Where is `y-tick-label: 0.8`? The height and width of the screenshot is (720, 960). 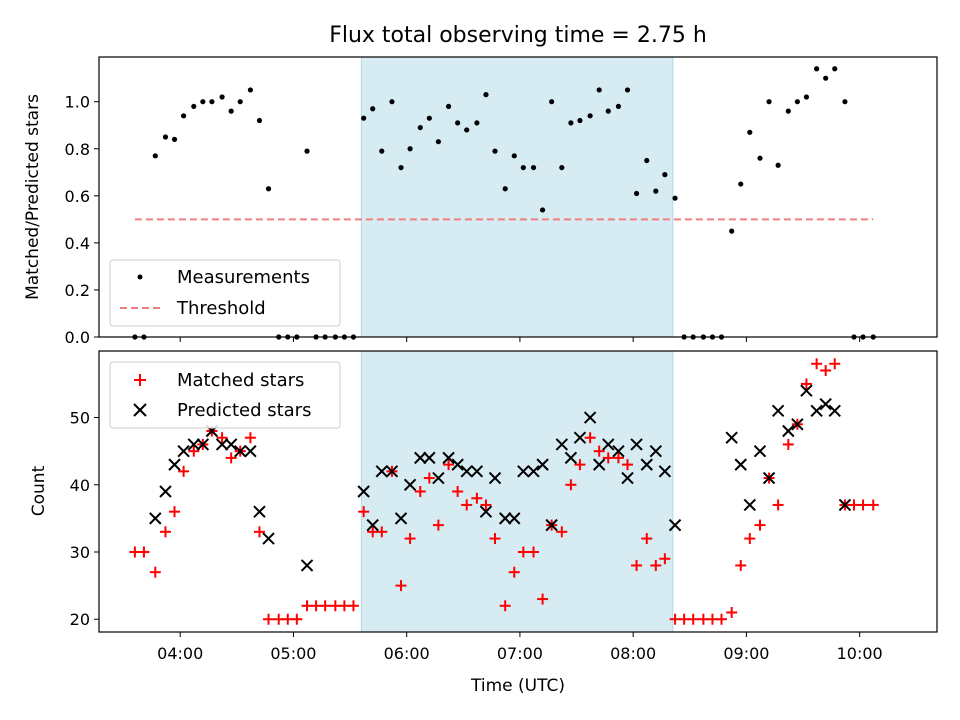
y-tick-label: 0.8 is located at coordinates (77, 149).